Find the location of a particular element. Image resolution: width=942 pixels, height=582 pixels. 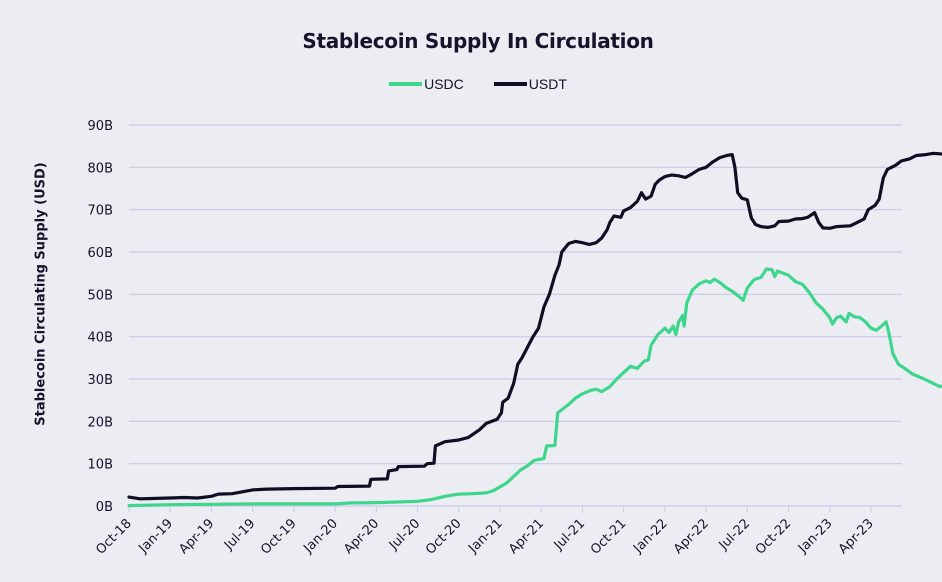

x-tick-label: Apr-20 is located at coordinates (361, 536).